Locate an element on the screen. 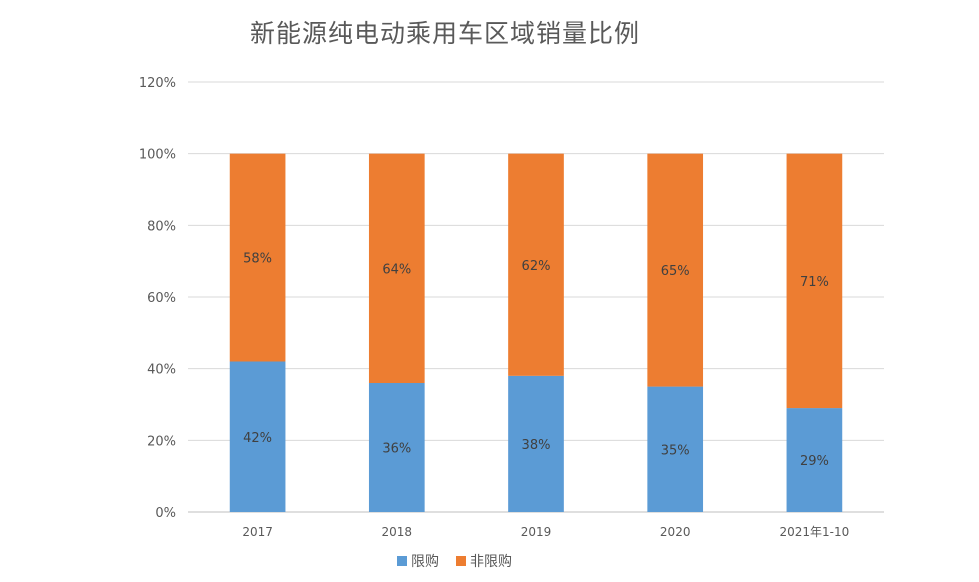 This screenshot has width=979, height=582. legend-label-unrestricted: 非限购 is located at coordinates (491, 562).